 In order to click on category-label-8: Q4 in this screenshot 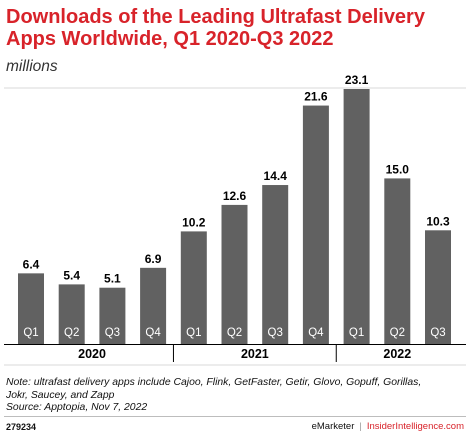, I will do `click(316, 333)`.